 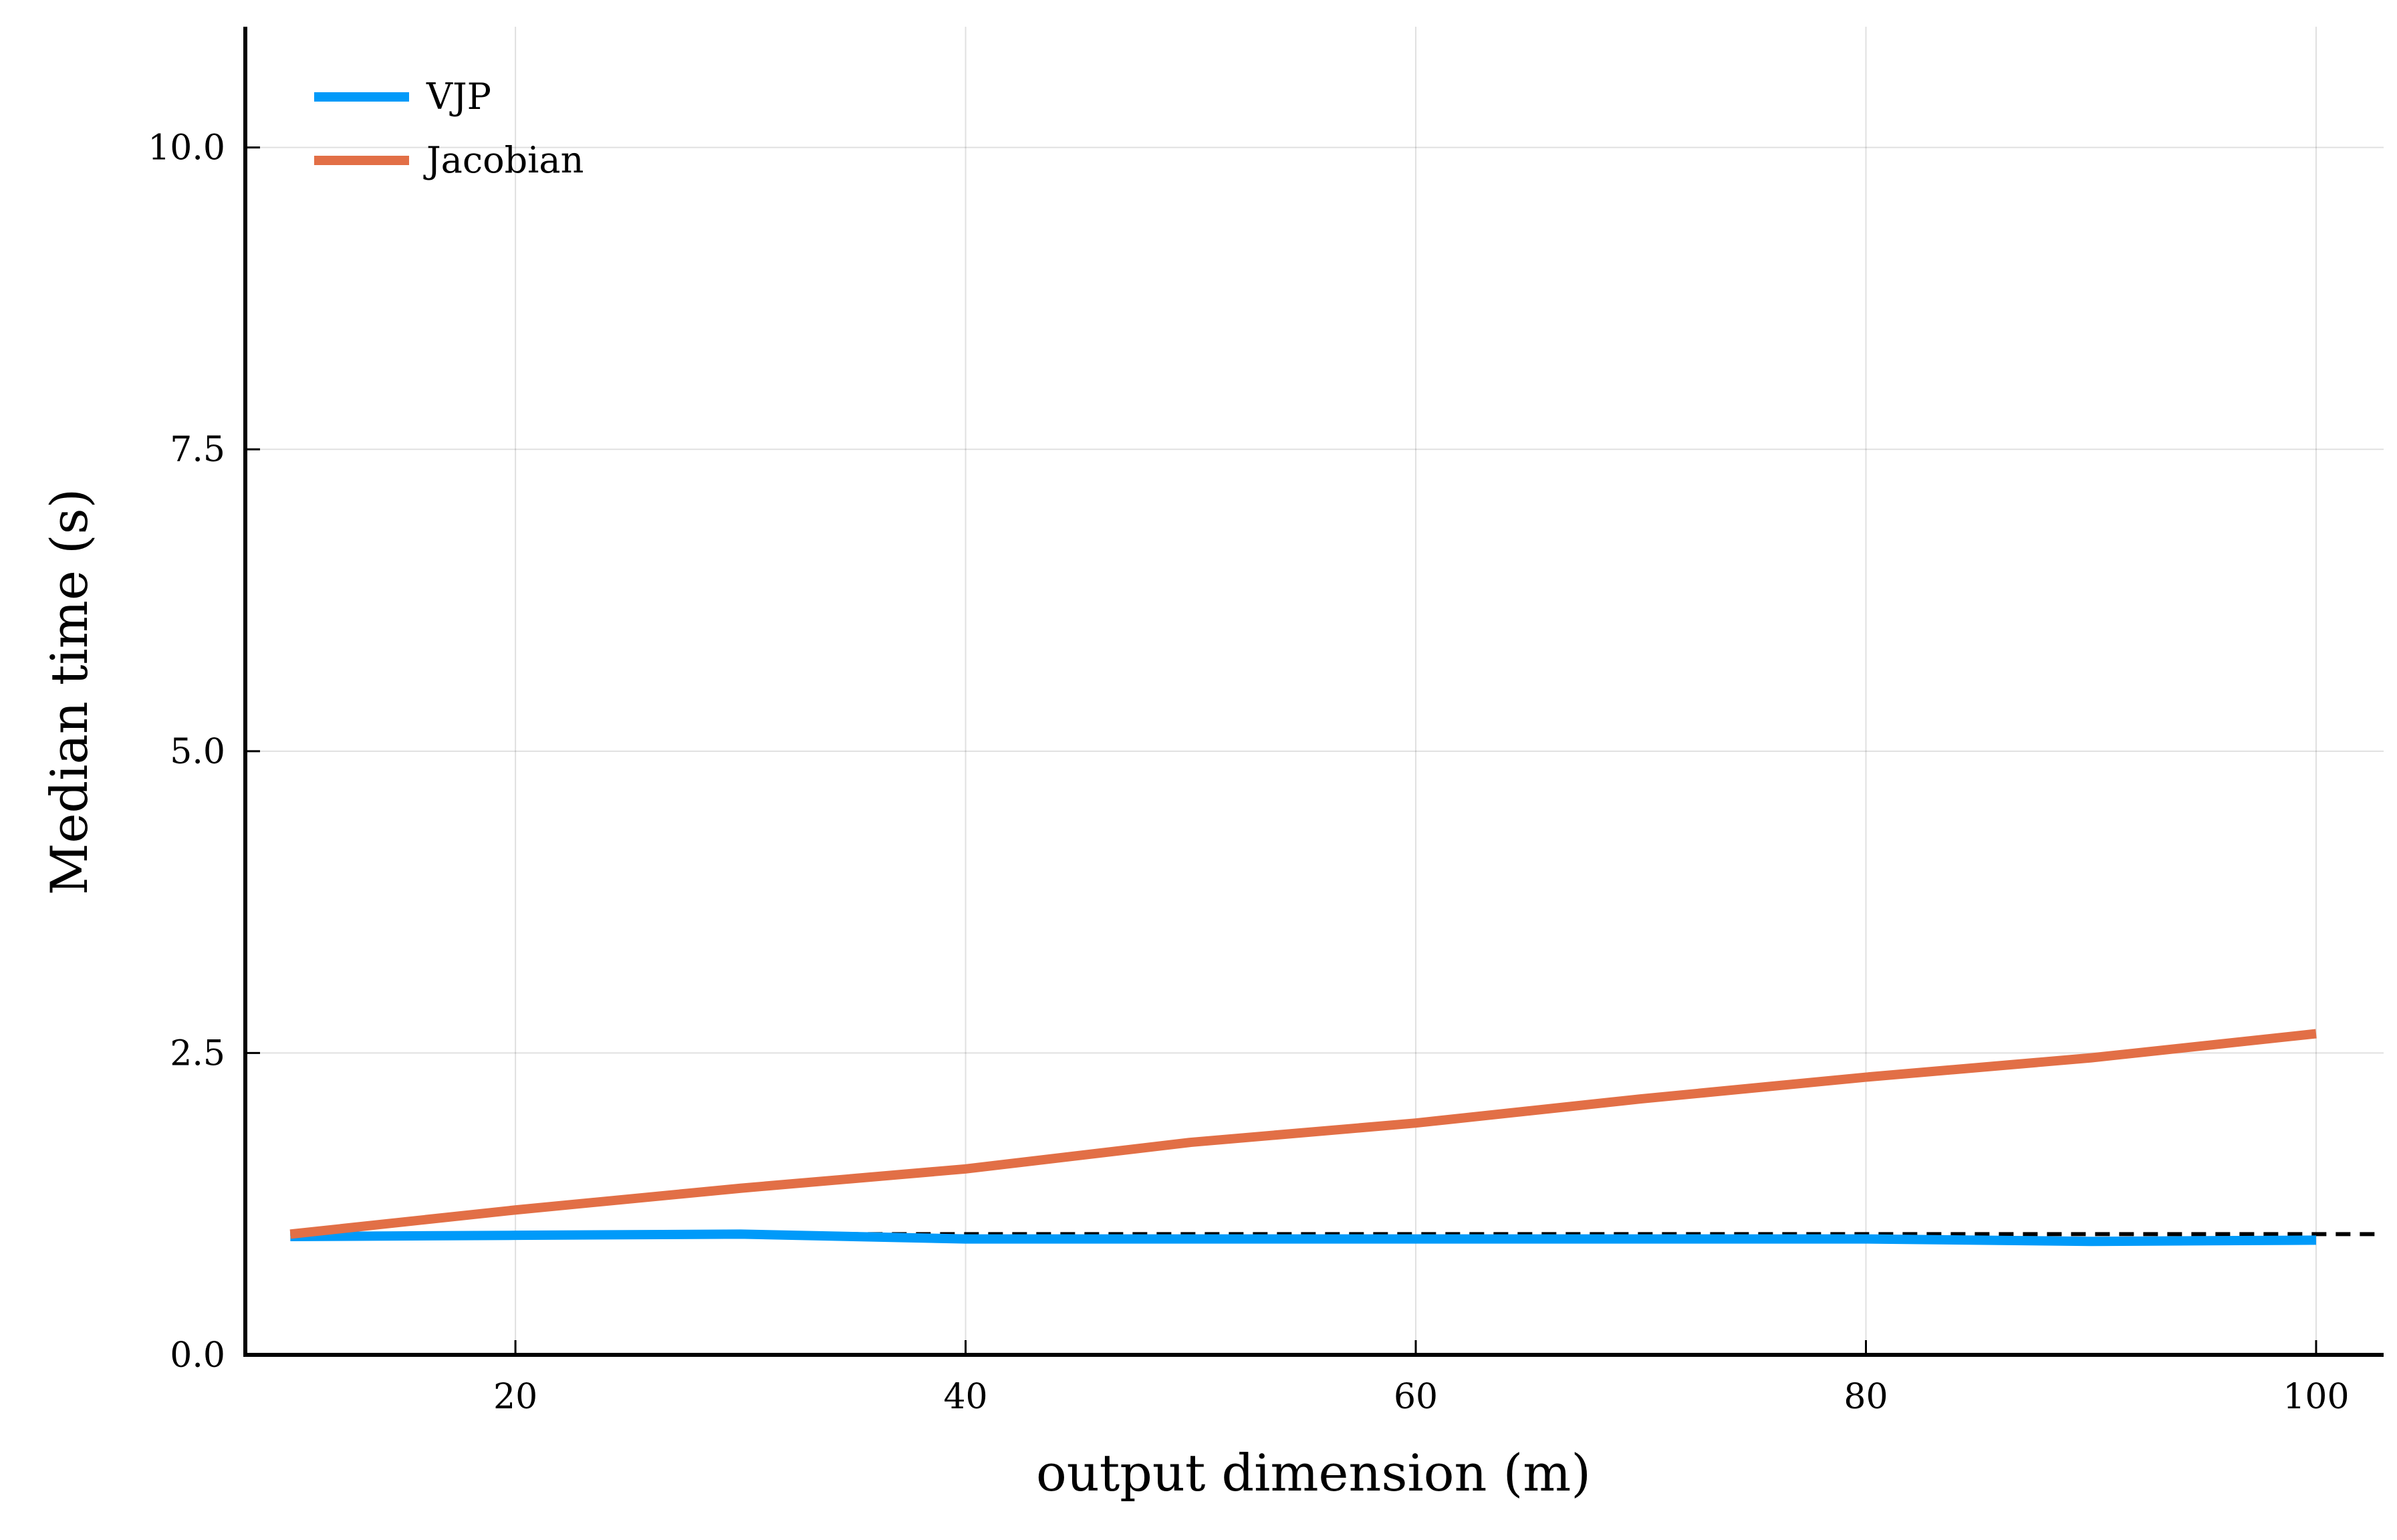 I want to click on y-tick-label: 10.0, so click(x=187, y=148).